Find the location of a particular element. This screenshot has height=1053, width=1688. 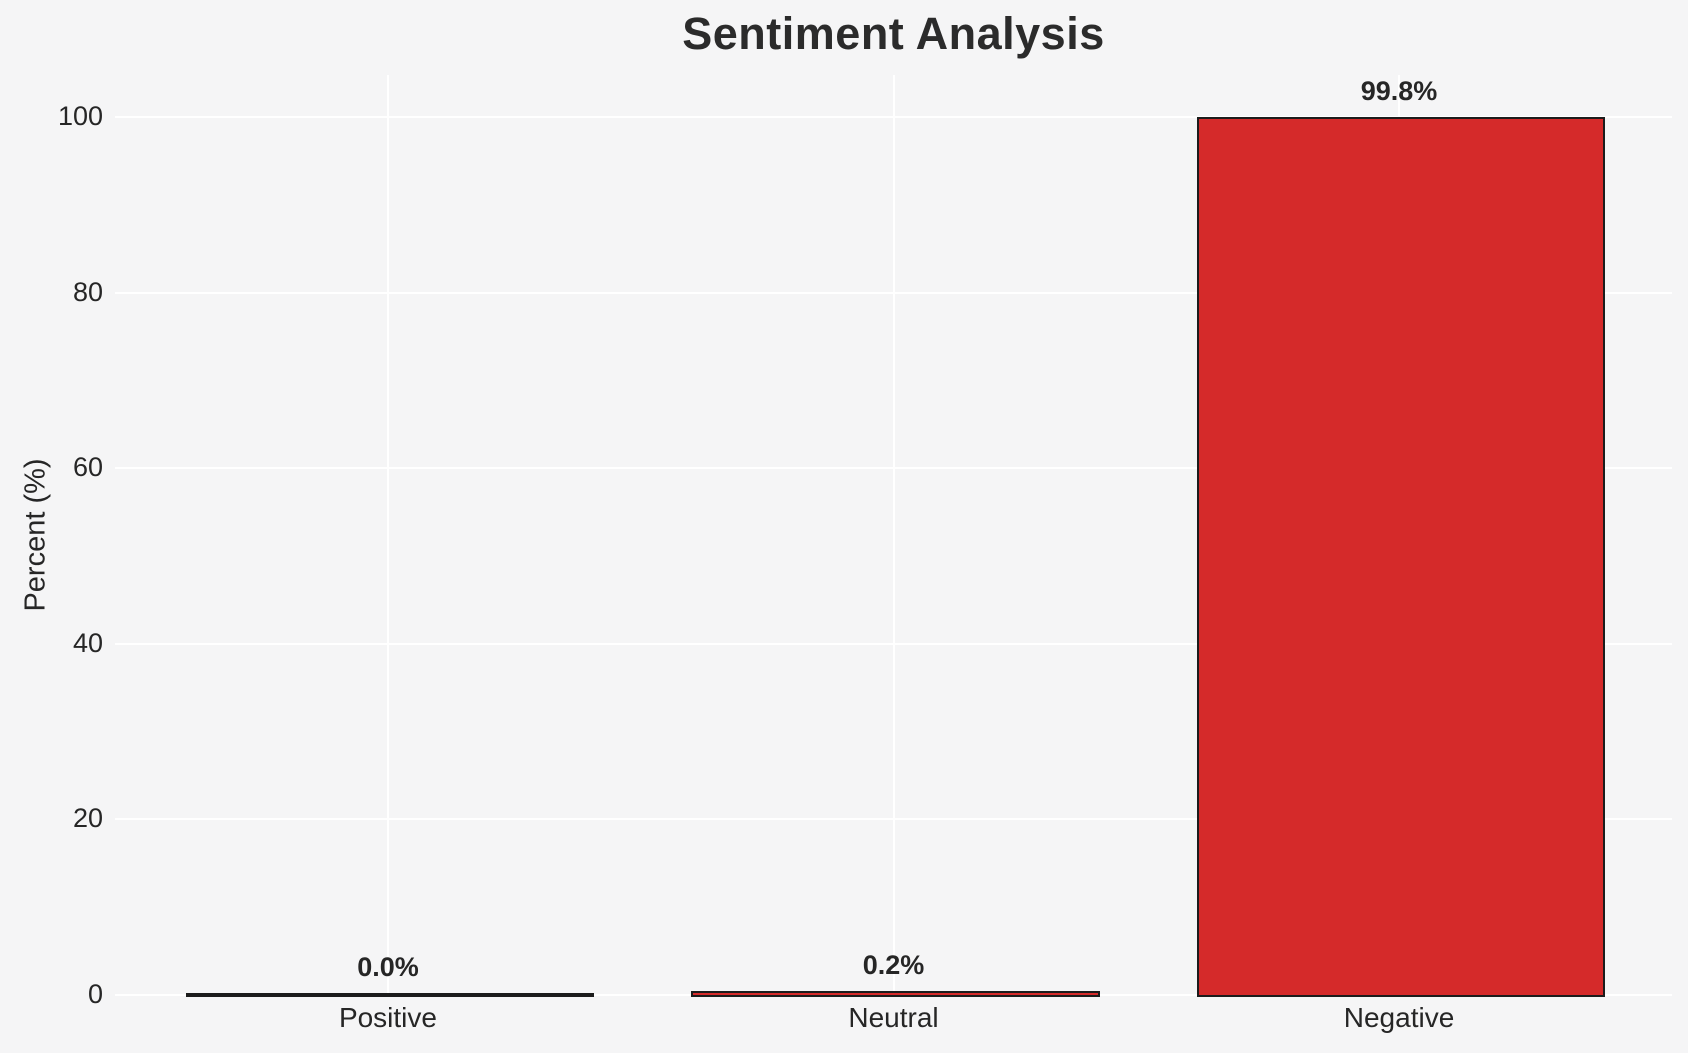

x-tick-label-negative: Negative is located at coordinates (1399, 1017).